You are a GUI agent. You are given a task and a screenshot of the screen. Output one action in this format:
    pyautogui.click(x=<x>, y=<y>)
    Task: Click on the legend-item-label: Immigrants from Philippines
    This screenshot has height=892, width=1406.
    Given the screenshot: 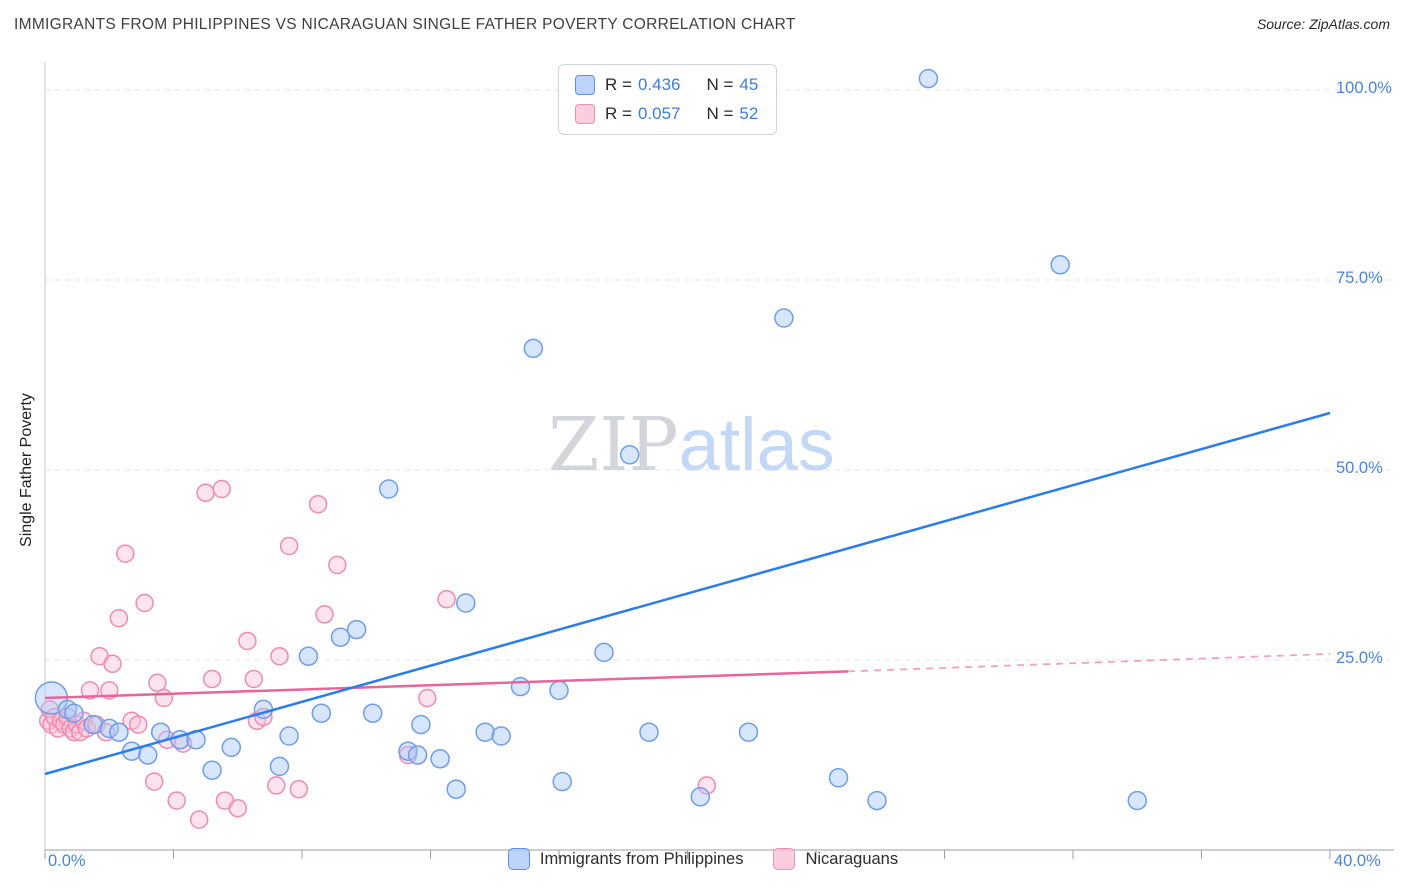 What is the action you would take?
    pyautogui.click(x=641, y=858)
    